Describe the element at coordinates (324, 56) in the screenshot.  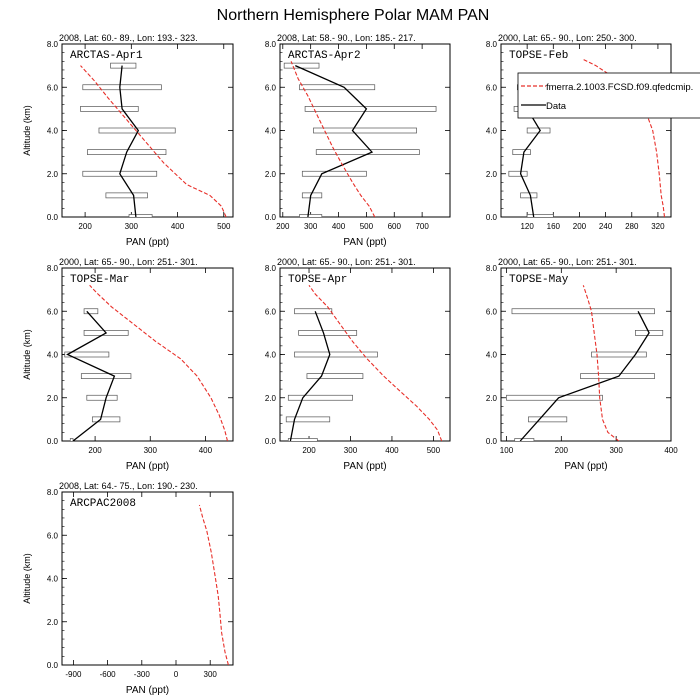
I see `campaign-label: ARCTAS-Apr2` at that location.